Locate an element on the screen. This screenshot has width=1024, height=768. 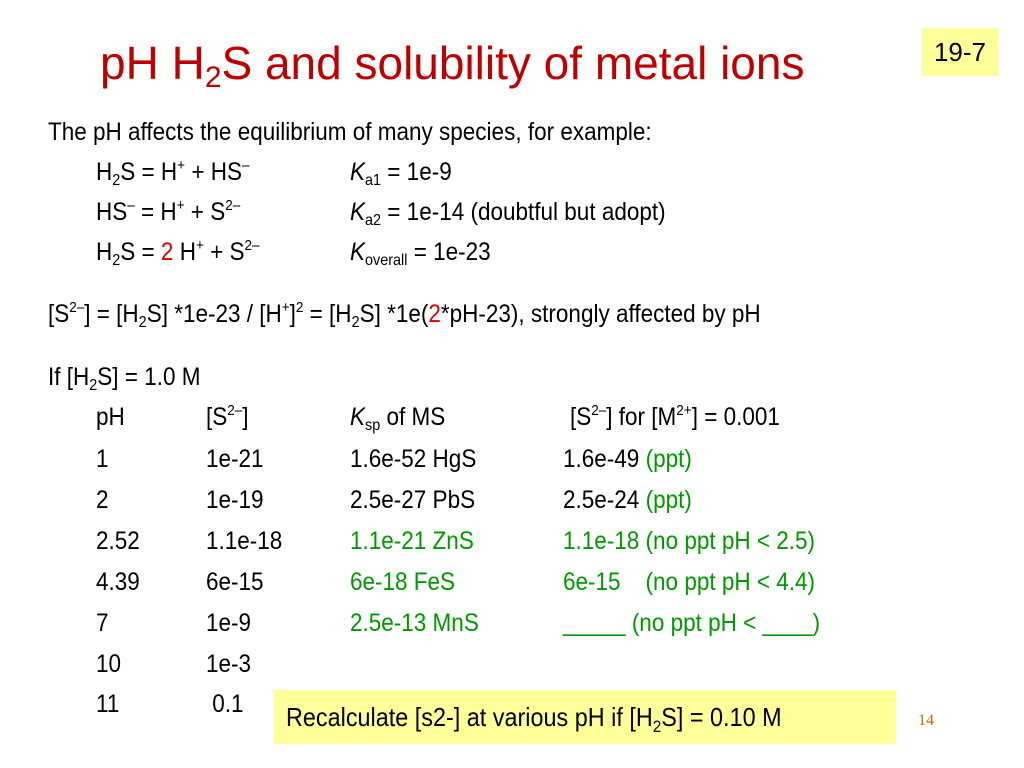
equation-2-constant: Ka2 = 1e-14 (doubtful but adopt) is located at coordinates (508, 213).